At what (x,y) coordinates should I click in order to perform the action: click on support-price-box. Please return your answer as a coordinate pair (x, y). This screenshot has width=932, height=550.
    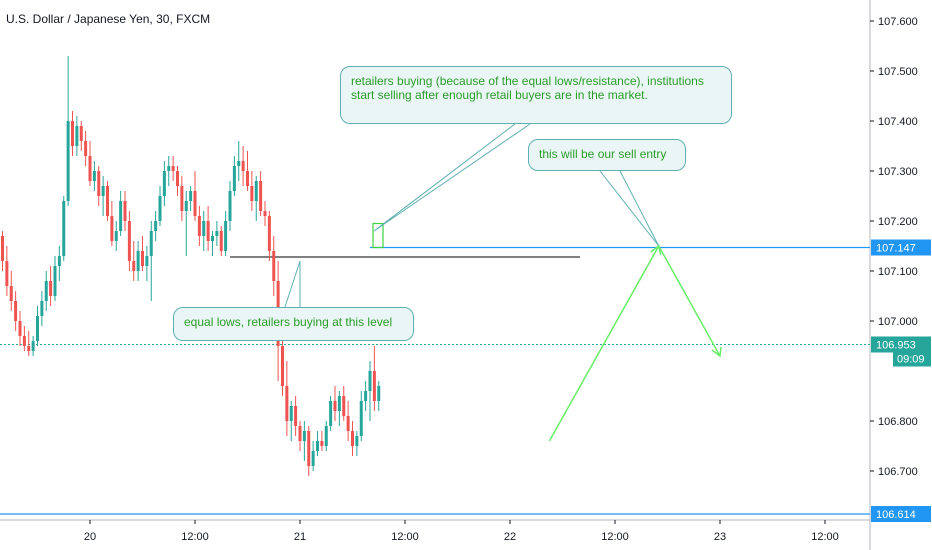
    Looking at the image, I should click on (901, 514).